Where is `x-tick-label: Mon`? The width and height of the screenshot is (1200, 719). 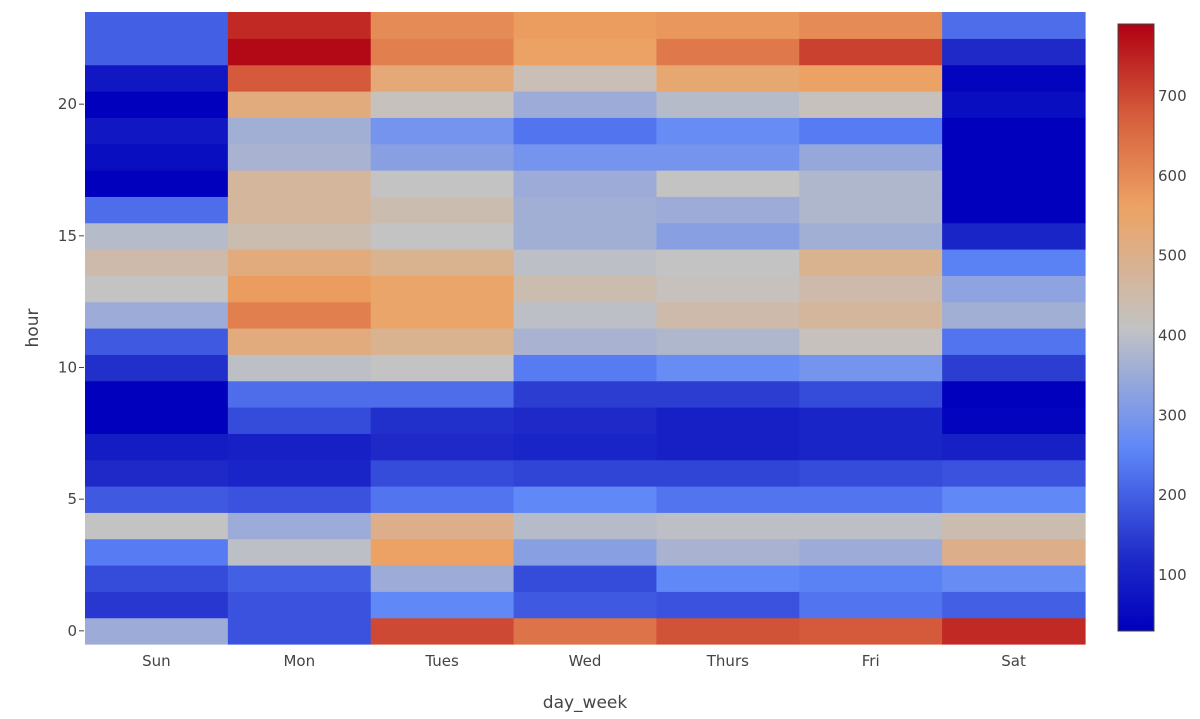
x-tick-label: Mon is located at coordinates (299, 661).